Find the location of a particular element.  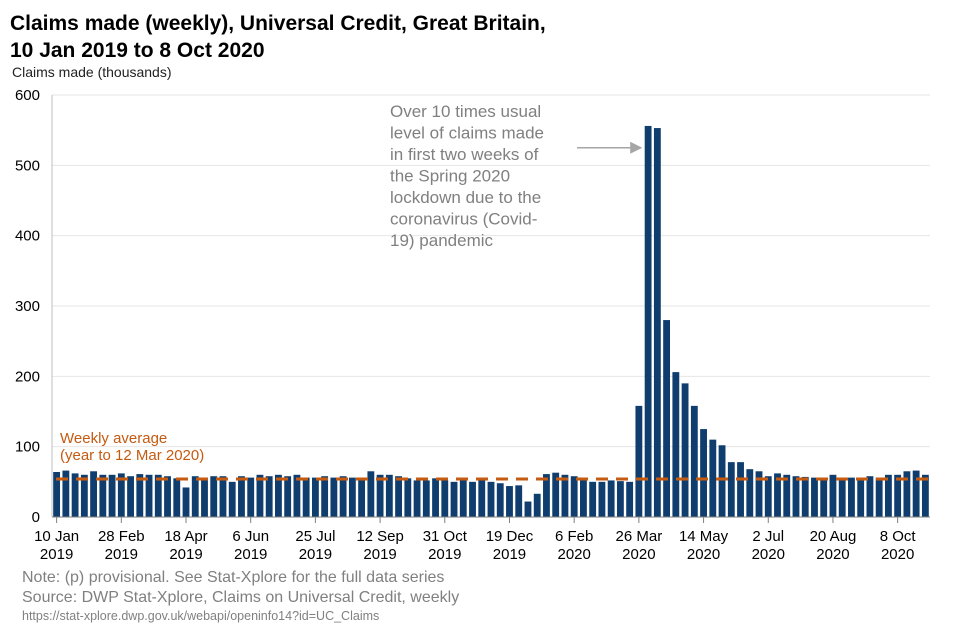

x-tick-label: 6 Jun is located at coordinates (250, 536).